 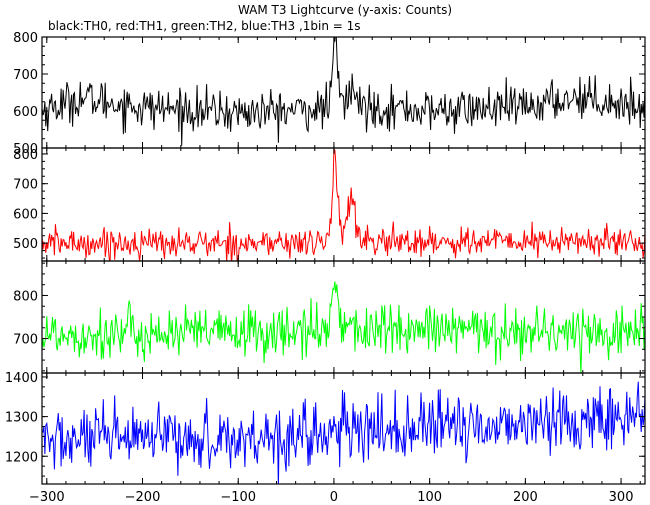 What do you see at coordinates (238, 497) in the screenshot?
I see `x-tick-label: −100` at bounding box center [238, 497].